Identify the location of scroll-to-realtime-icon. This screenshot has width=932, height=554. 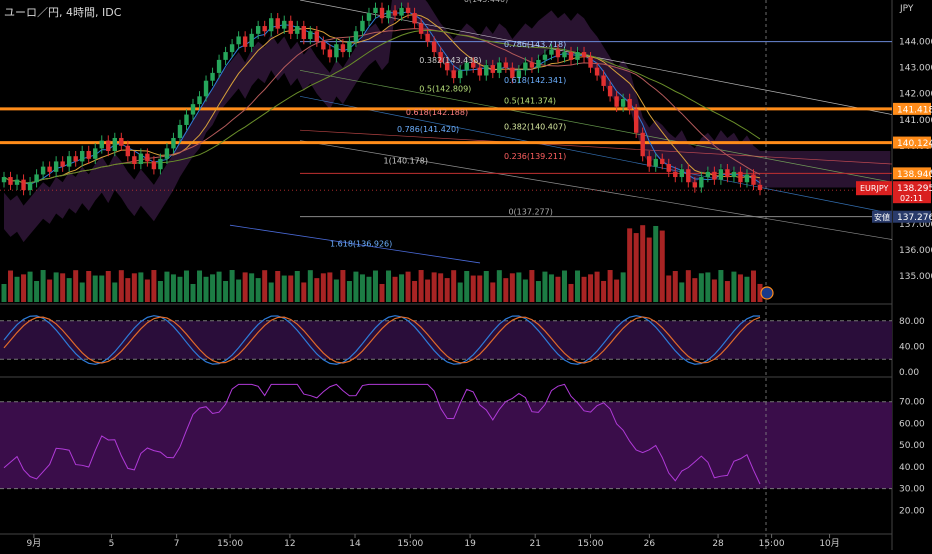
(767, 293).